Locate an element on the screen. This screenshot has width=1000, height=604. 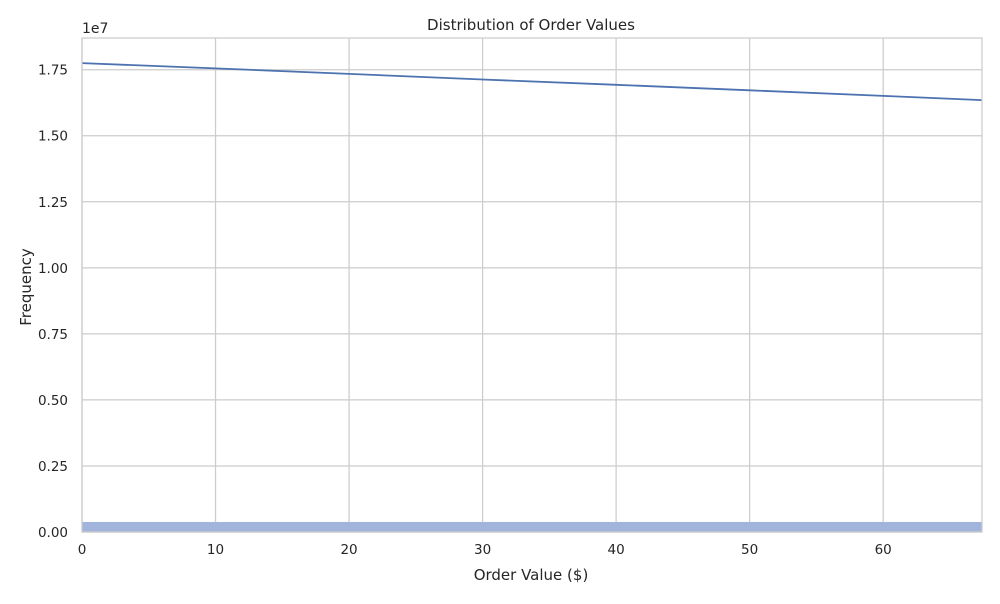
histogram-bars is located at coordinates (532, 526).